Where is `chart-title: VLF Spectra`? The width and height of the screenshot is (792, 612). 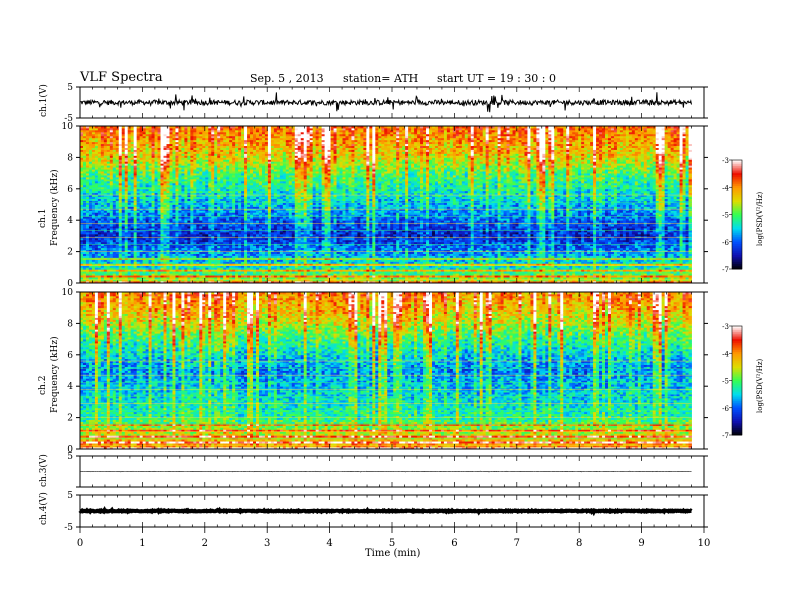 chart-title: VLF Spectra is located at coordinates (121, 77).